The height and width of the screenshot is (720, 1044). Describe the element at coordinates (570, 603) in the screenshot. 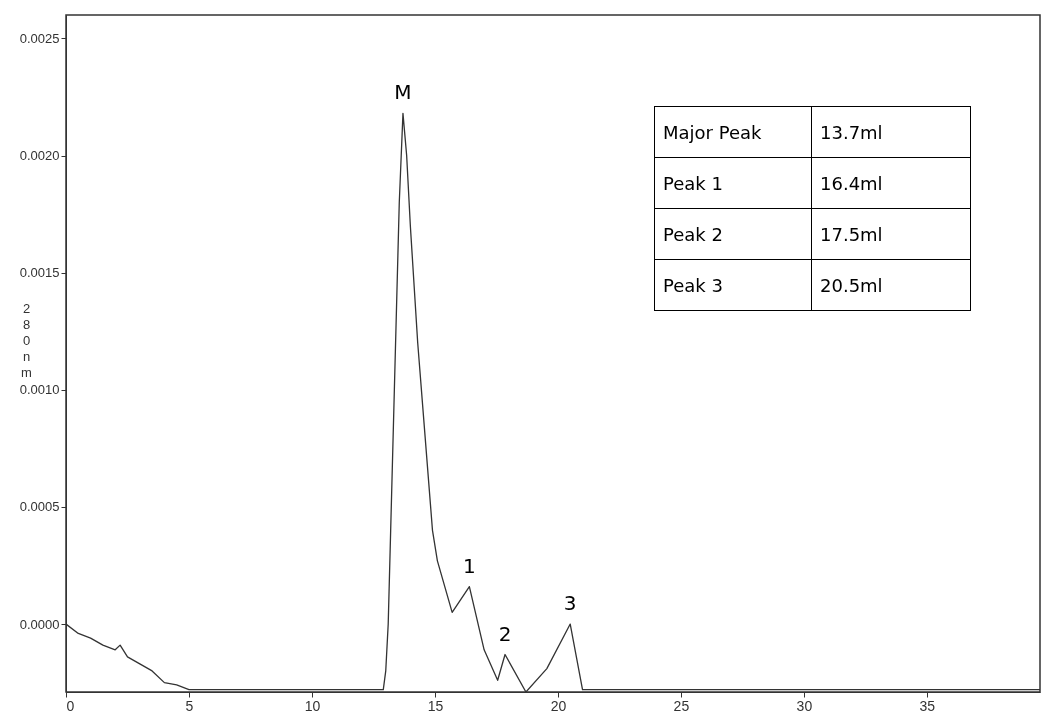

I see `annotation: 3` at that location.